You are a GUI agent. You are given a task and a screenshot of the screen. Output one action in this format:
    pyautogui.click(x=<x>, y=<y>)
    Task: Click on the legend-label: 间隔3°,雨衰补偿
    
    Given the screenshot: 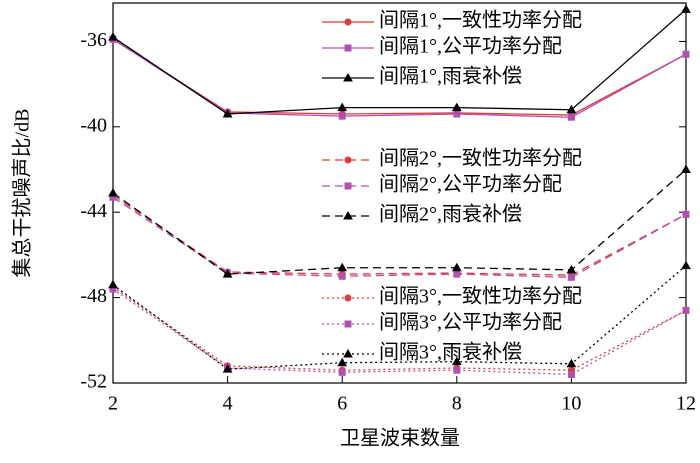 What is the action you would take?
    pyautogui.click(x=450, y=352)
    